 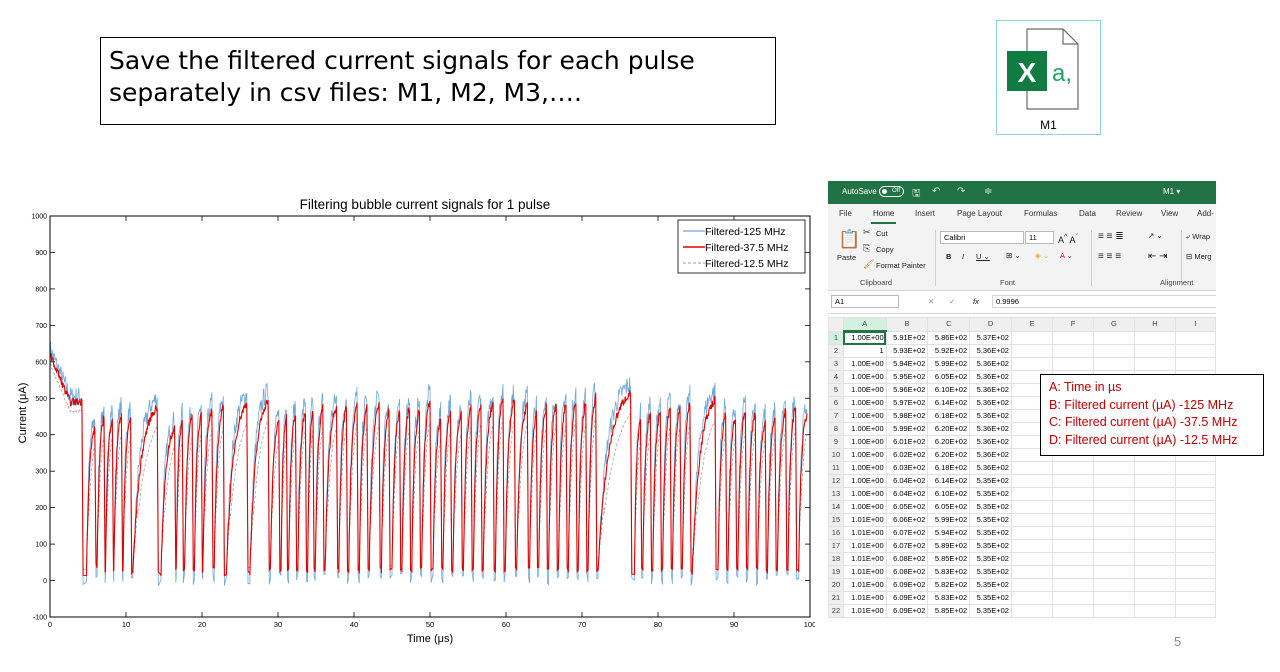 I want to click on row-header: 13, so click(x=836, y=494).